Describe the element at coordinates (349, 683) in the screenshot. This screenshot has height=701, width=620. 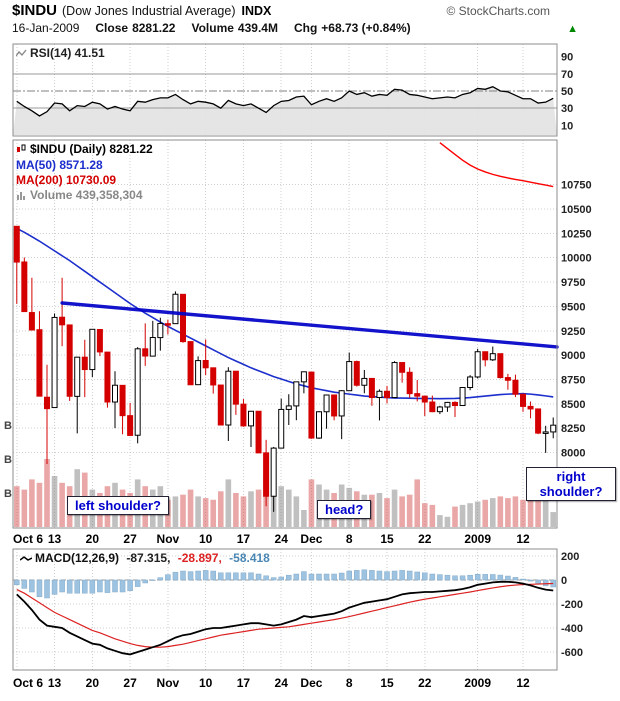
I see `date-label: 8` at that location.